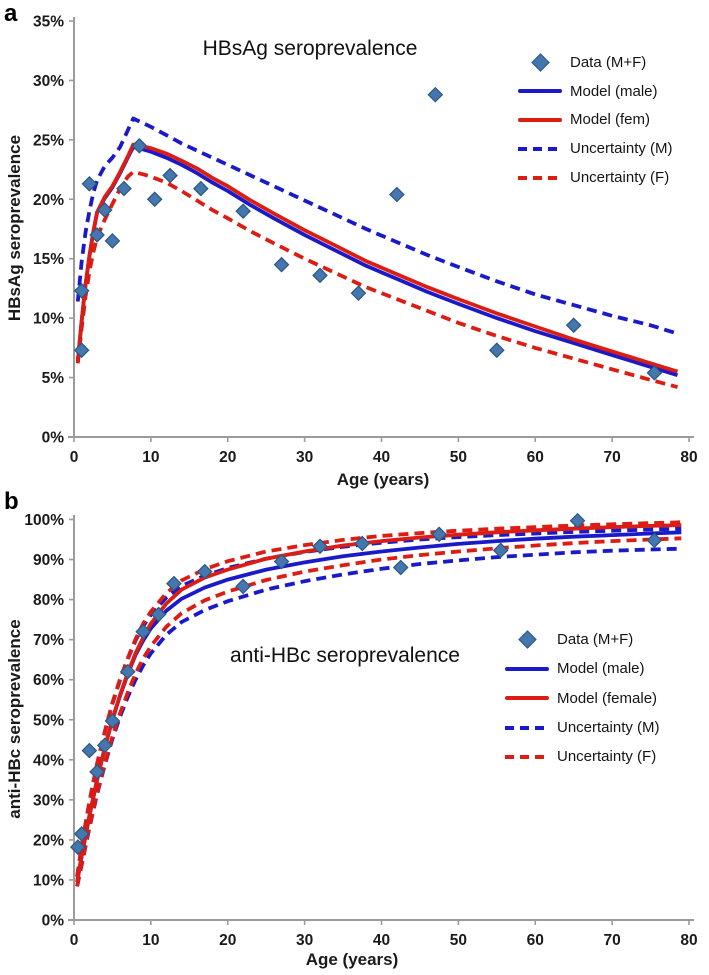 The height and width of the screenshot is (975, 709). Describe the element at coordinates (48, 259) in the screenshot. I see `y-tick-label: 15%` at that location.